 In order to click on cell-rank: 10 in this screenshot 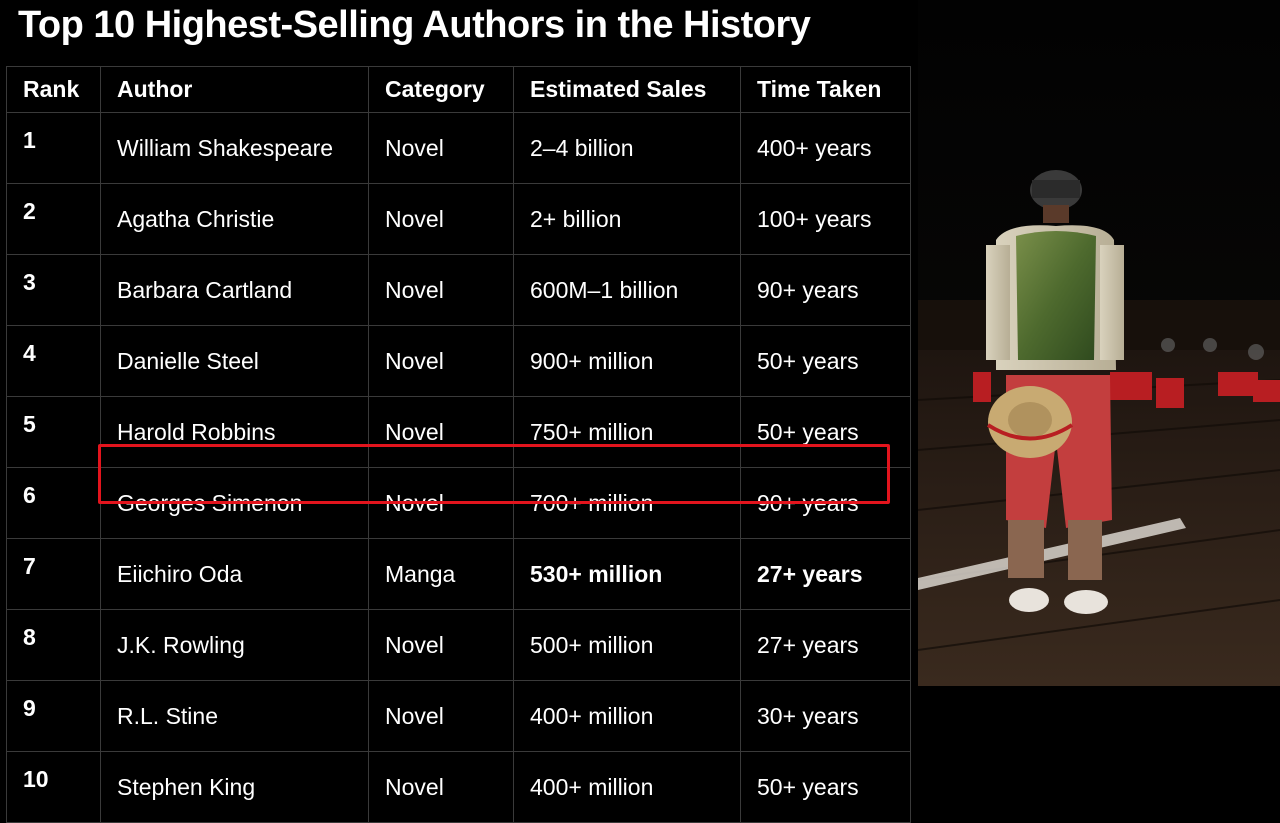, I will do `click(53, 787)`.